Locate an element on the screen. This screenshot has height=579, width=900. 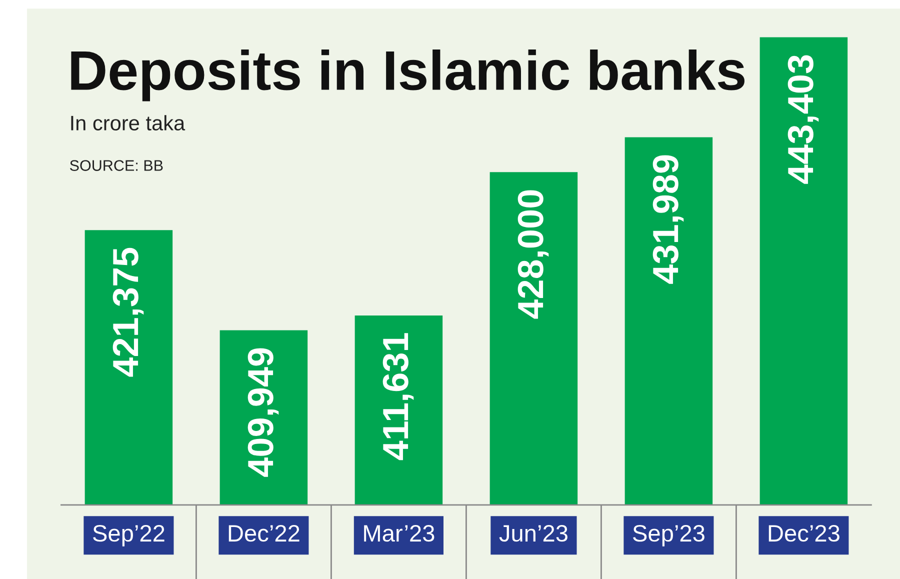
x-tick-label: Mar’23 is located at coordinates (399, 533).